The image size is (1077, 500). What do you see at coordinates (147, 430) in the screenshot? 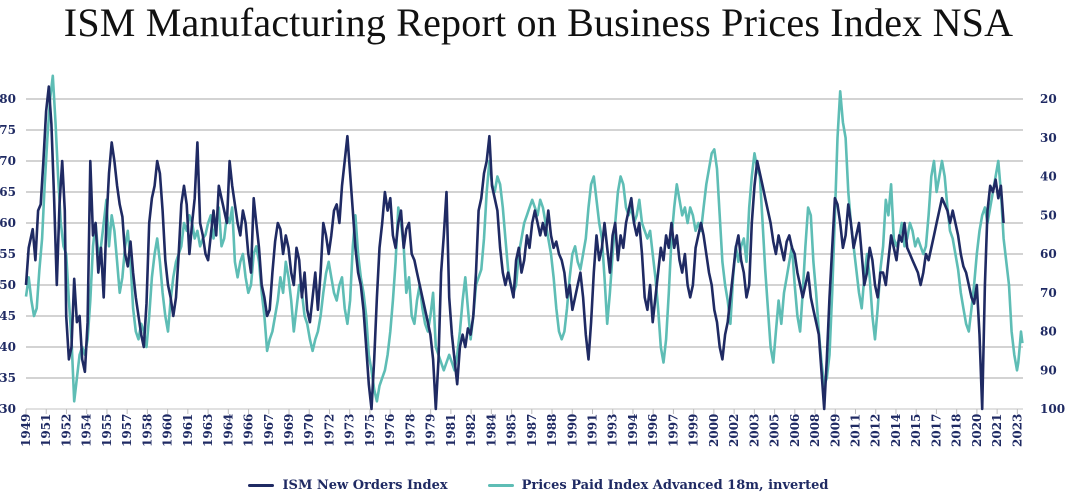
I see `x-tick-label: 1958` at bounding box center [147, 430].